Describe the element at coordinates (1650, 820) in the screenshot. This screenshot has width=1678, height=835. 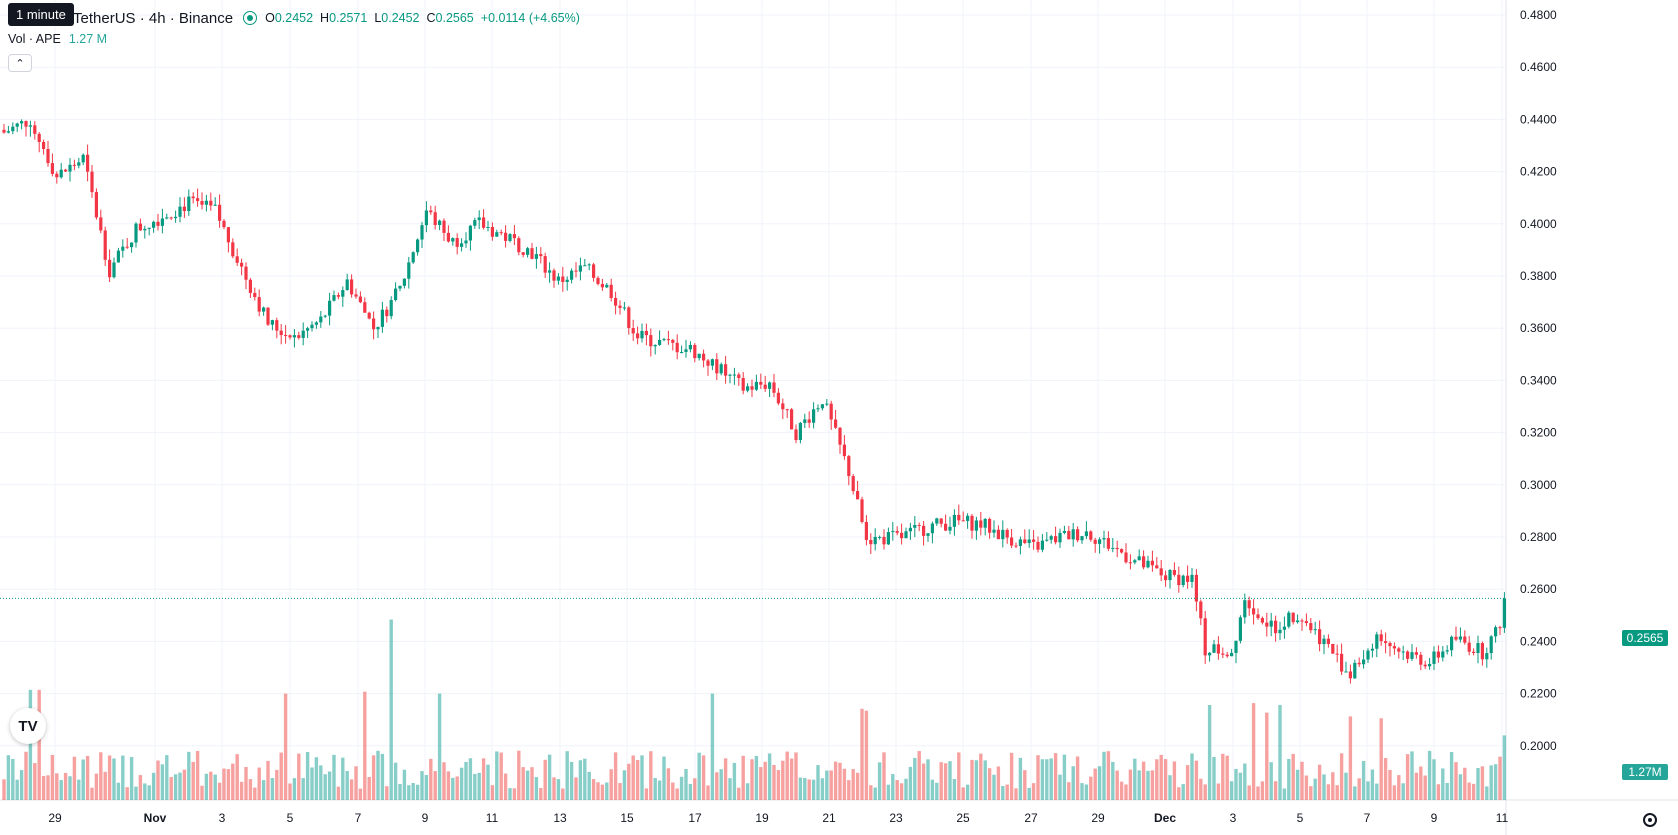
I see `gear-icon` at that location.